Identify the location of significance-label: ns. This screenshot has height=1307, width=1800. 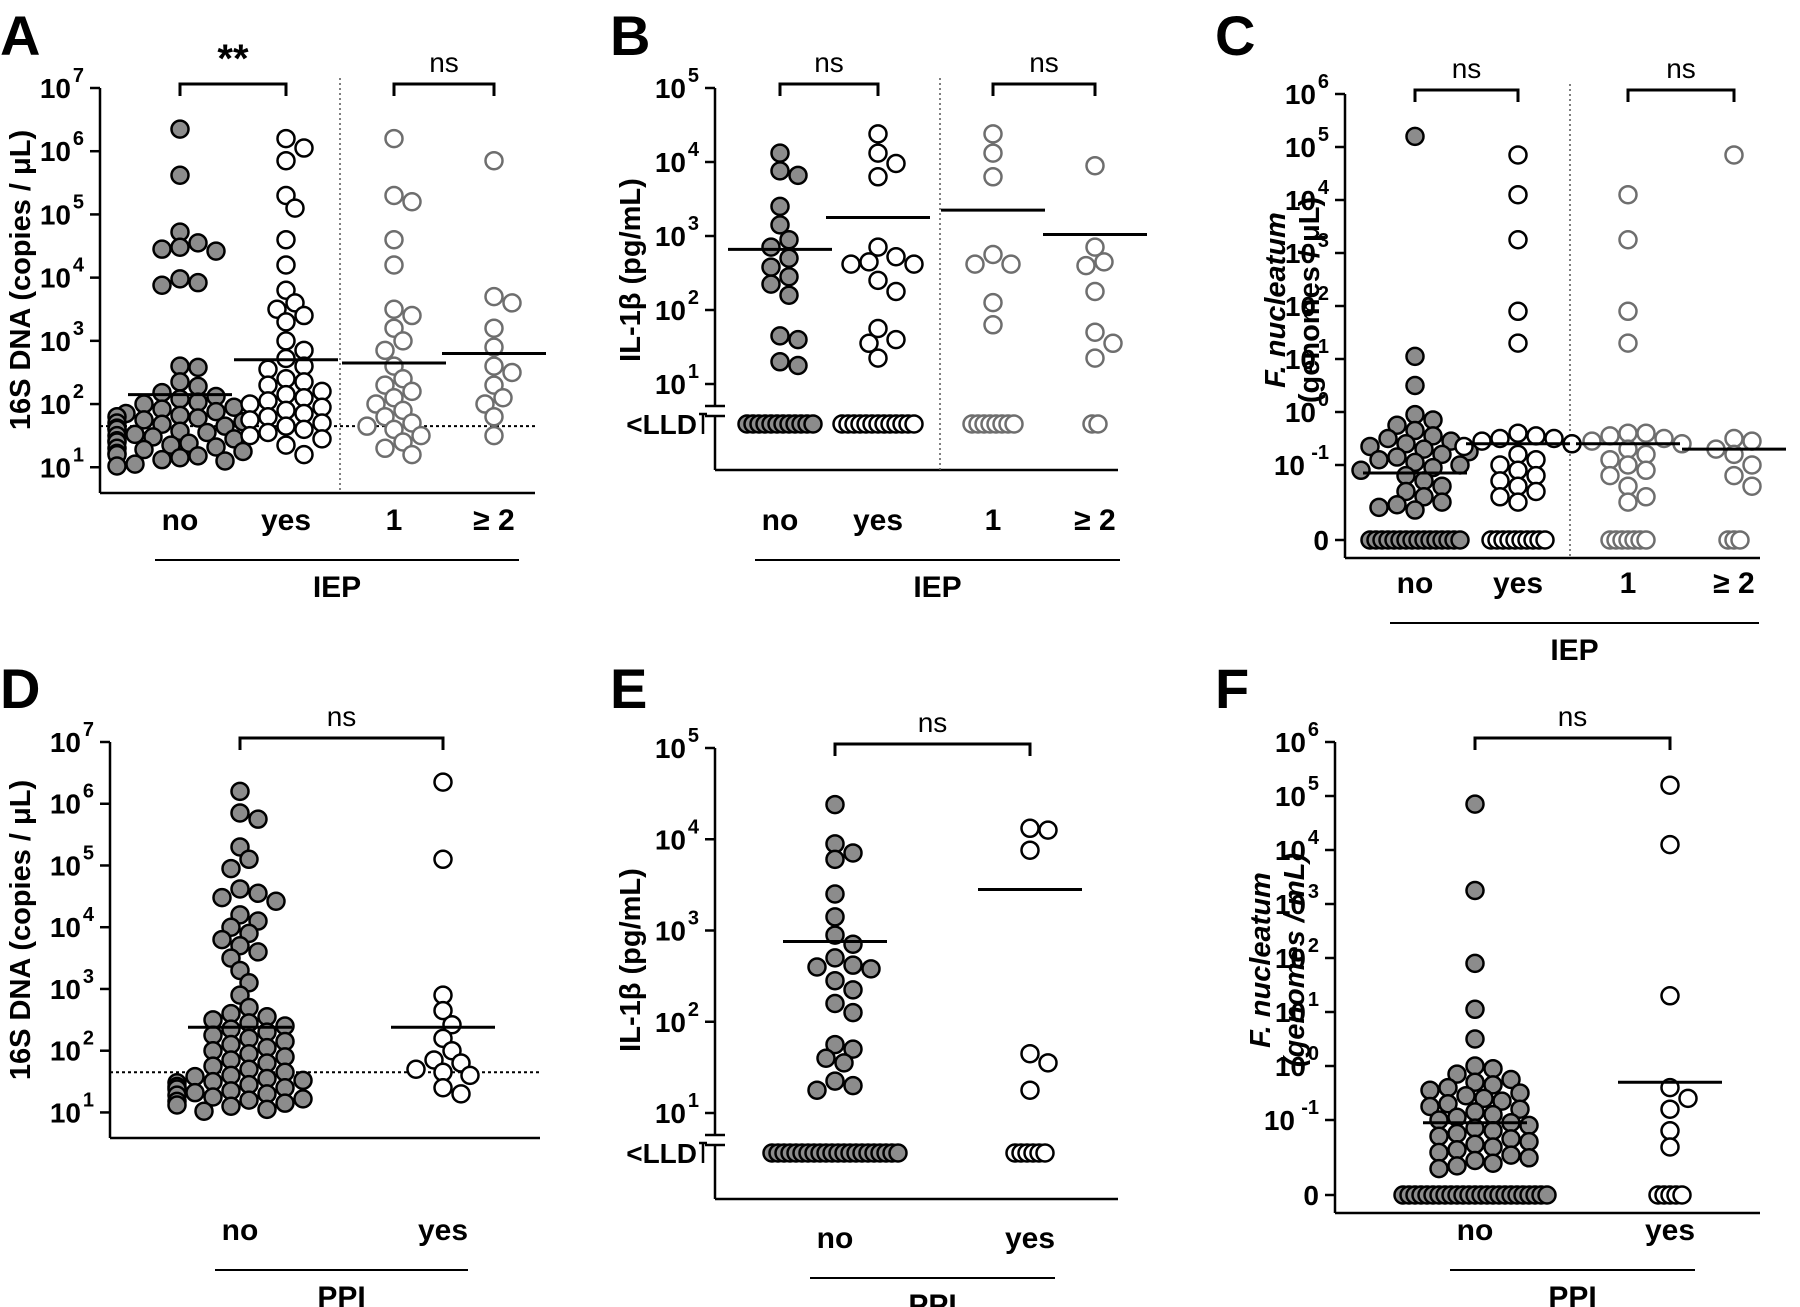
(444, 62).